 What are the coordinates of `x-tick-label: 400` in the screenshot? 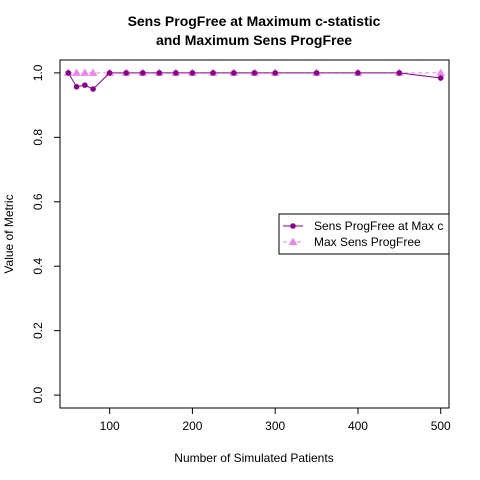 It's located at (358, 426).